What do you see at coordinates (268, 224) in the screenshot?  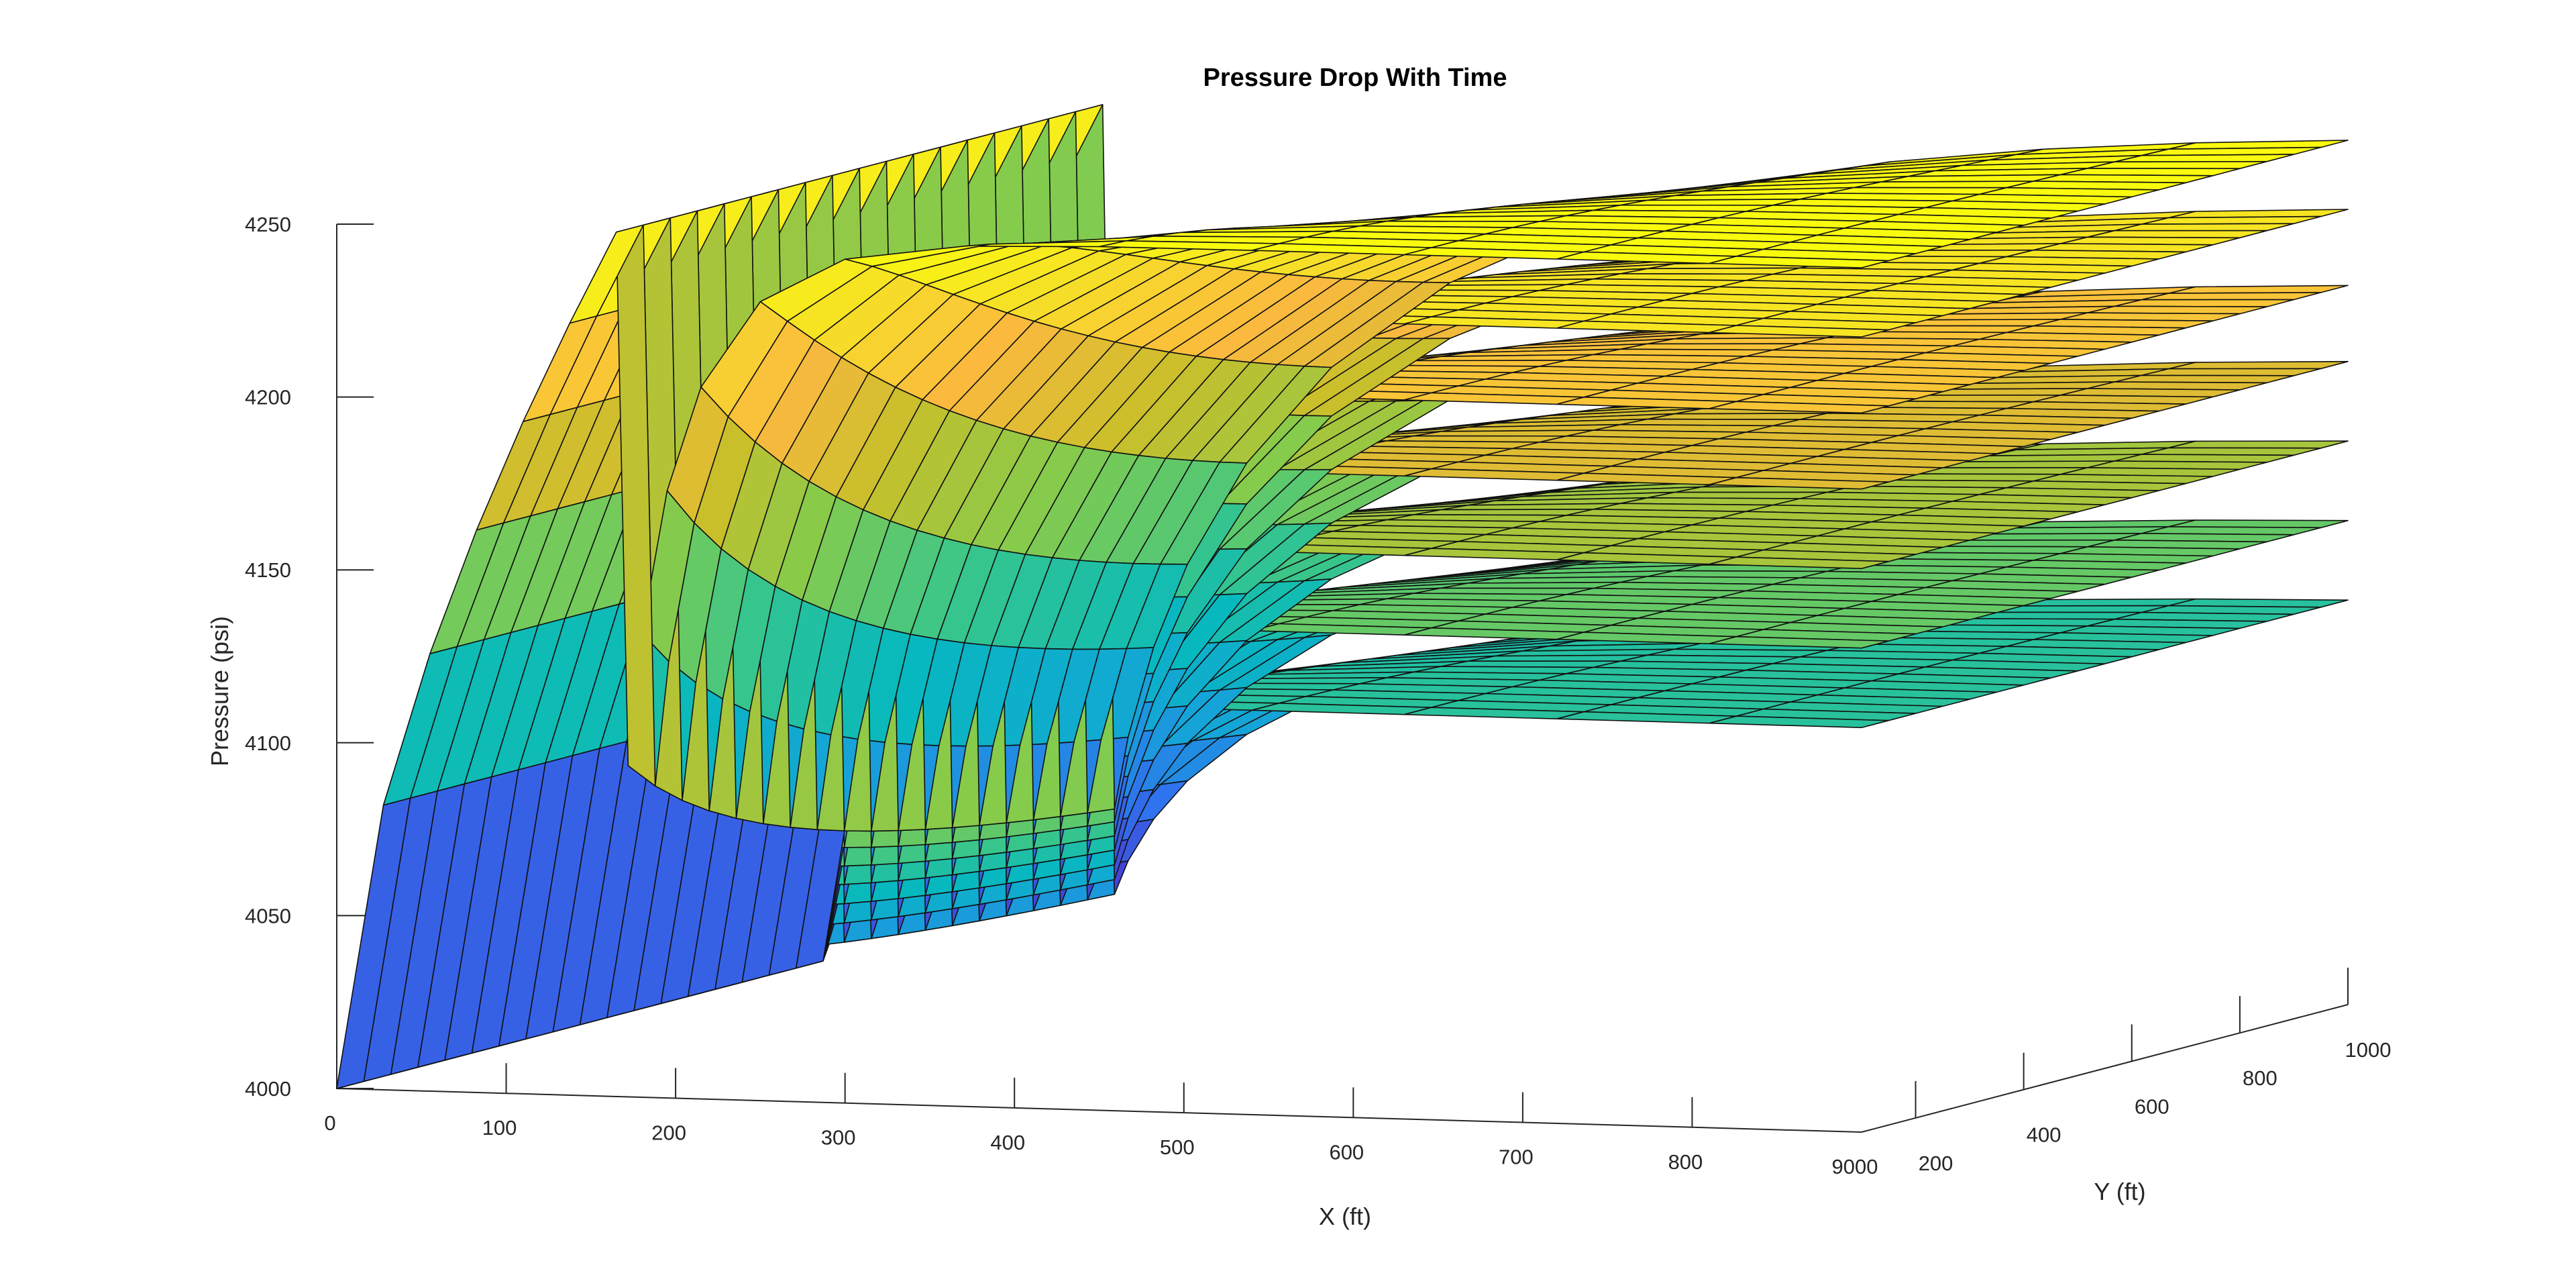 I see `z-tick-label: 4250` at bounding box center [268, 224].